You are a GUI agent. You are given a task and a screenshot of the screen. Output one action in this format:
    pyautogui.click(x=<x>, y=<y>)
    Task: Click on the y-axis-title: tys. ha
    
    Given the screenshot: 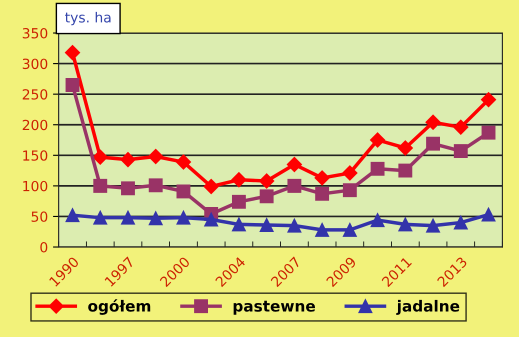 What is the action you would take?
    pyautogui.click(x=87, y=19)
    